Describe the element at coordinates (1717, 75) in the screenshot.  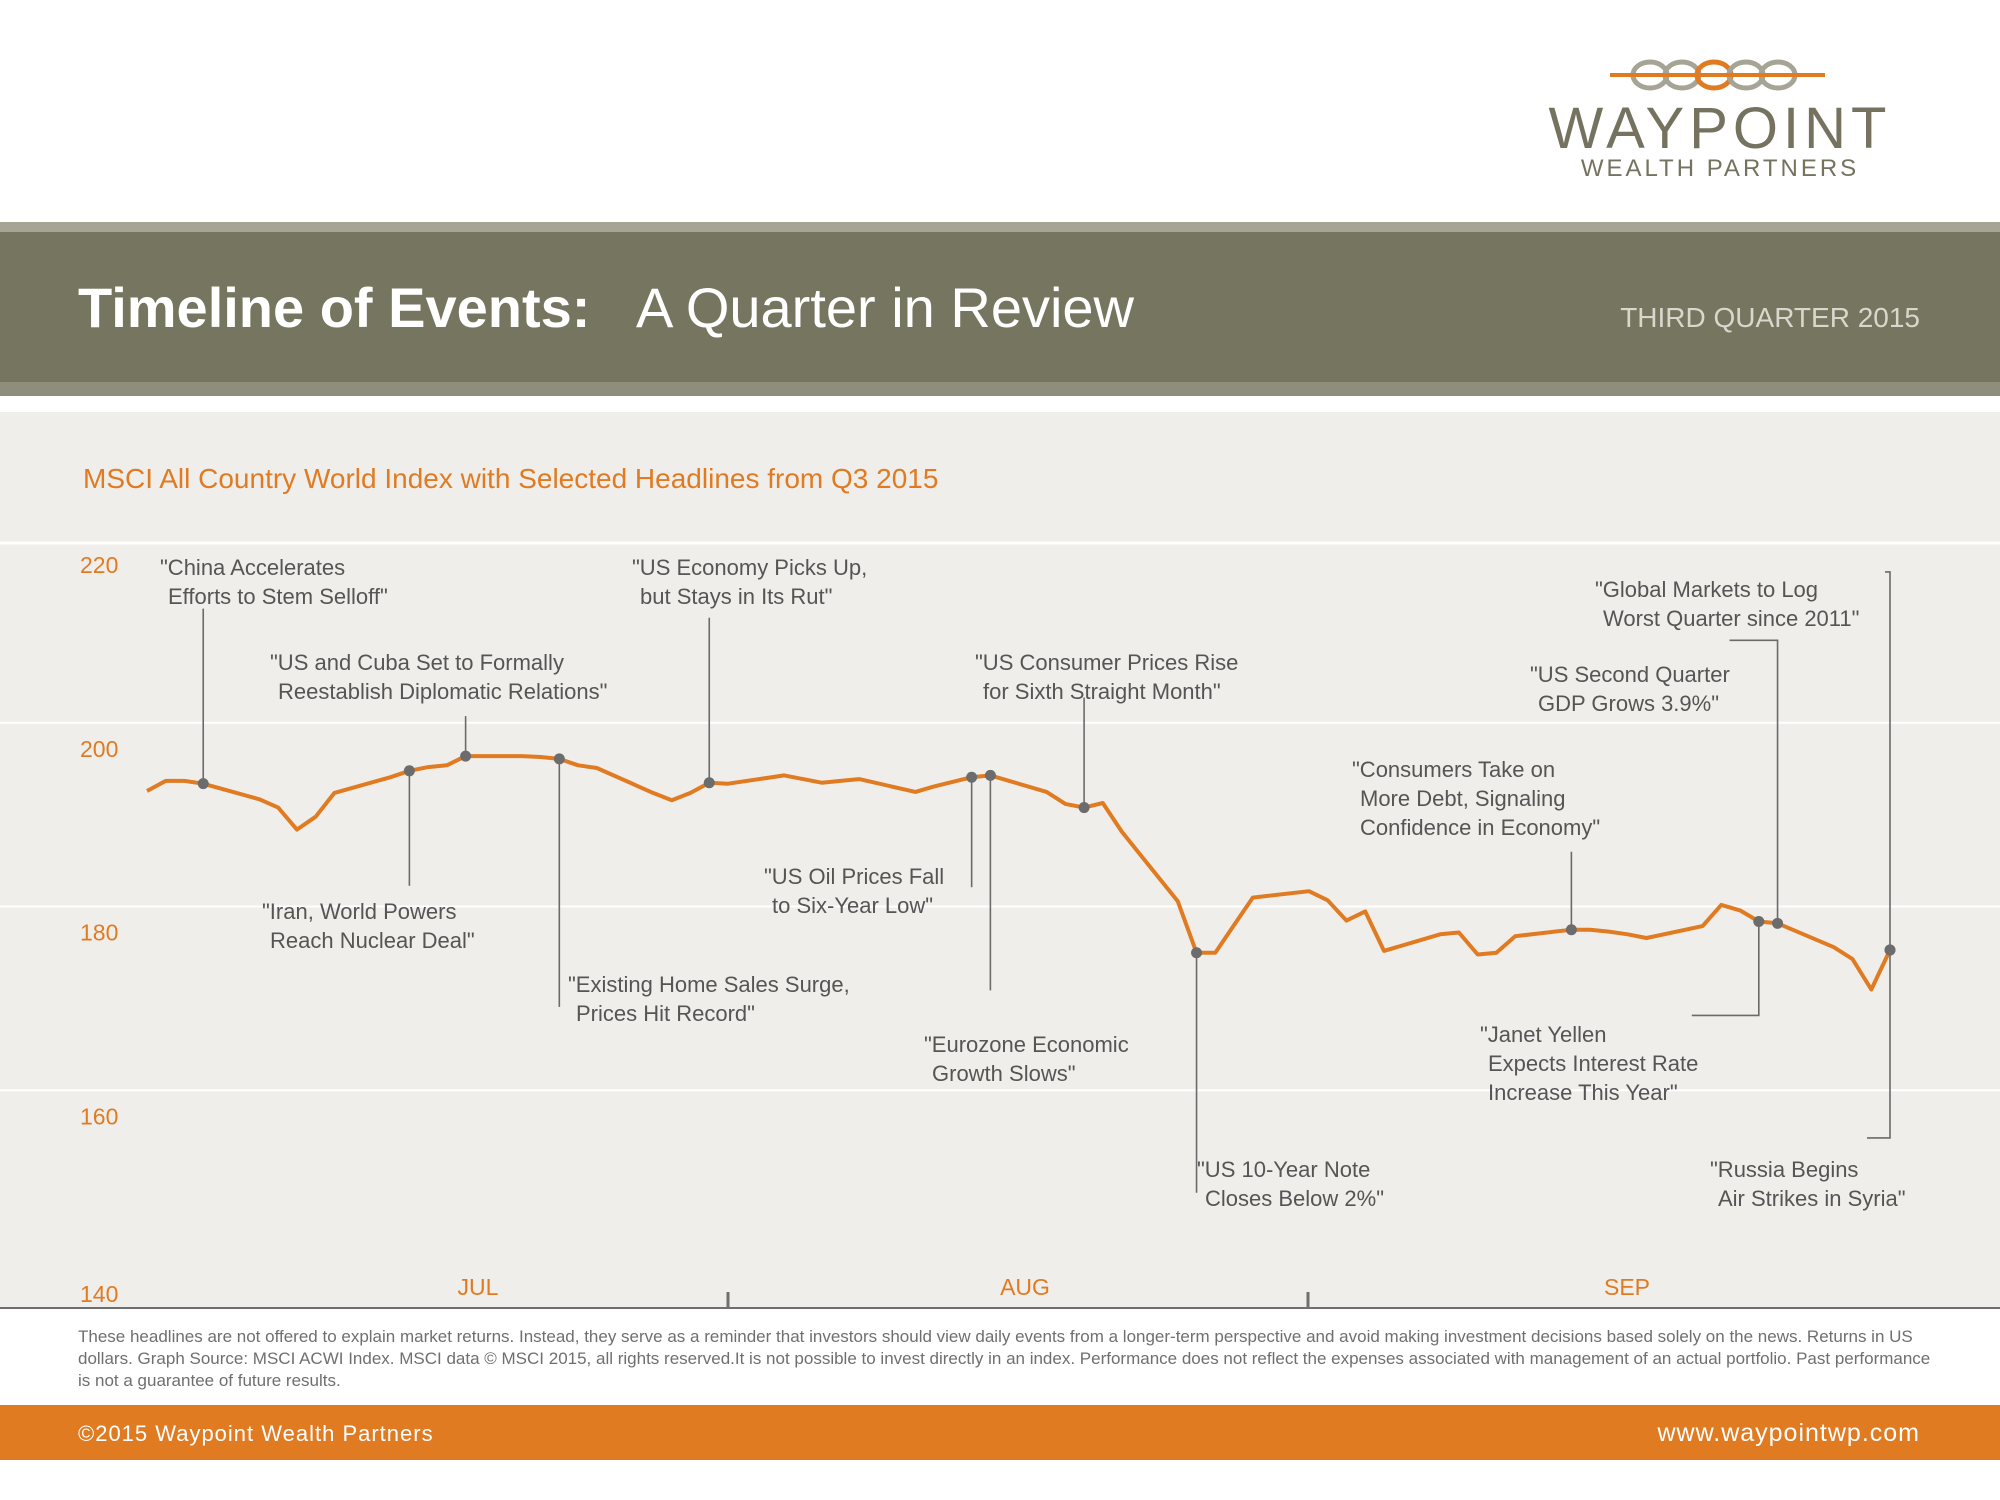
I see `logo-rings-icon` at that location.